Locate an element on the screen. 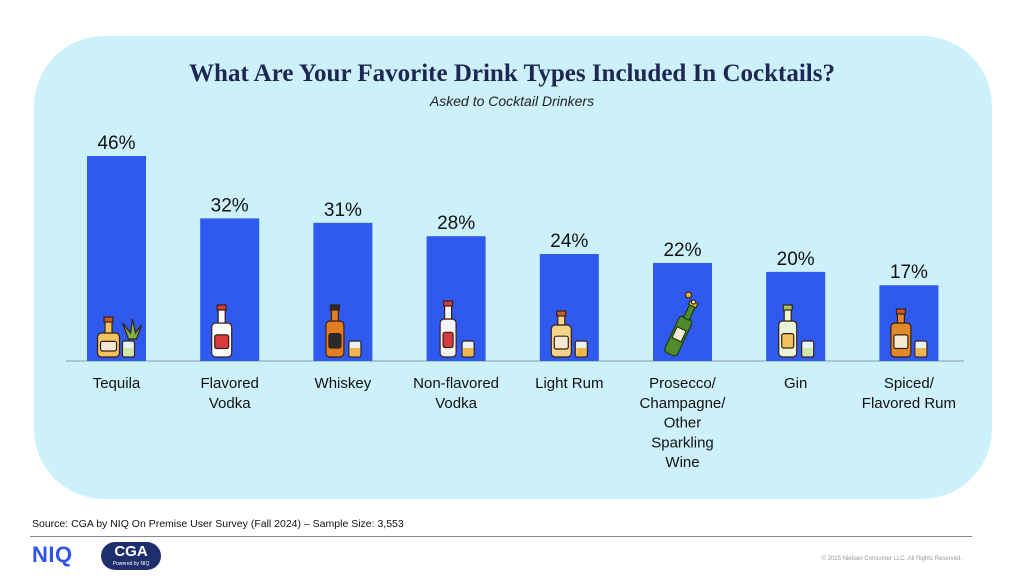  spiced-rum-bottle-icon is located at coordinates (909, 333).